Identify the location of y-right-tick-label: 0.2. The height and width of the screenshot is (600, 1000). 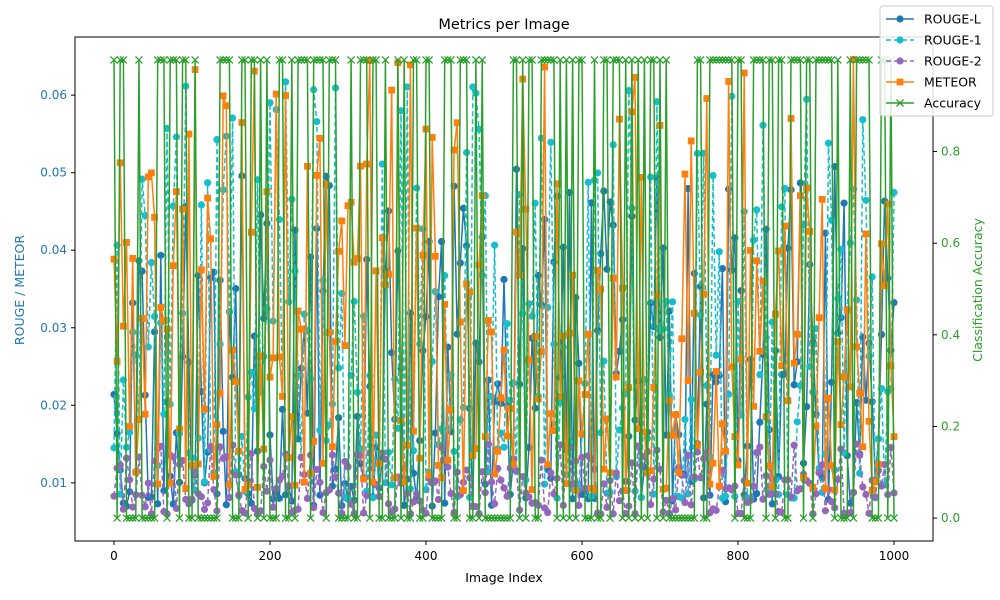
(950, 426).